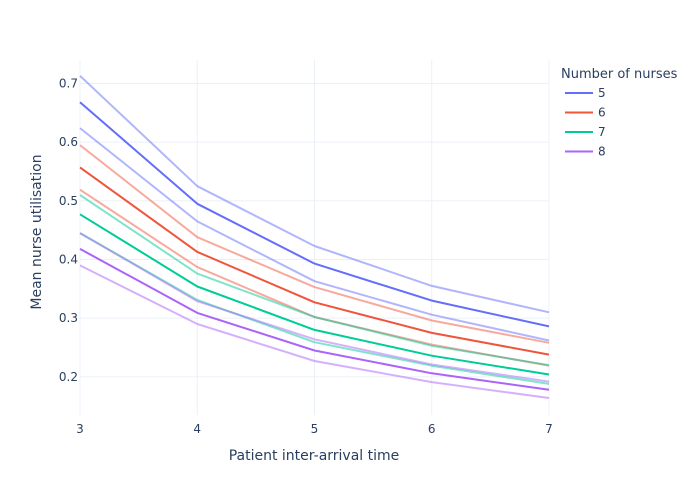 The image size is (700, 500). I want to click on y-tick-label: 0.2, so click(68, 377).